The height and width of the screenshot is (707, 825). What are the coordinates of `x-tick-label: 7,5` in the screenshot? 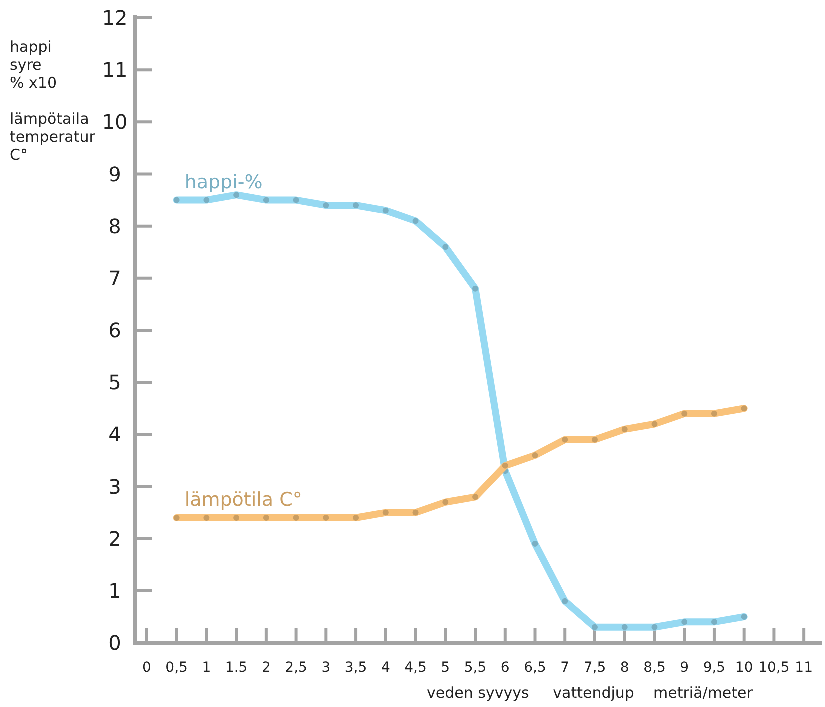 It's located at (595, 668).